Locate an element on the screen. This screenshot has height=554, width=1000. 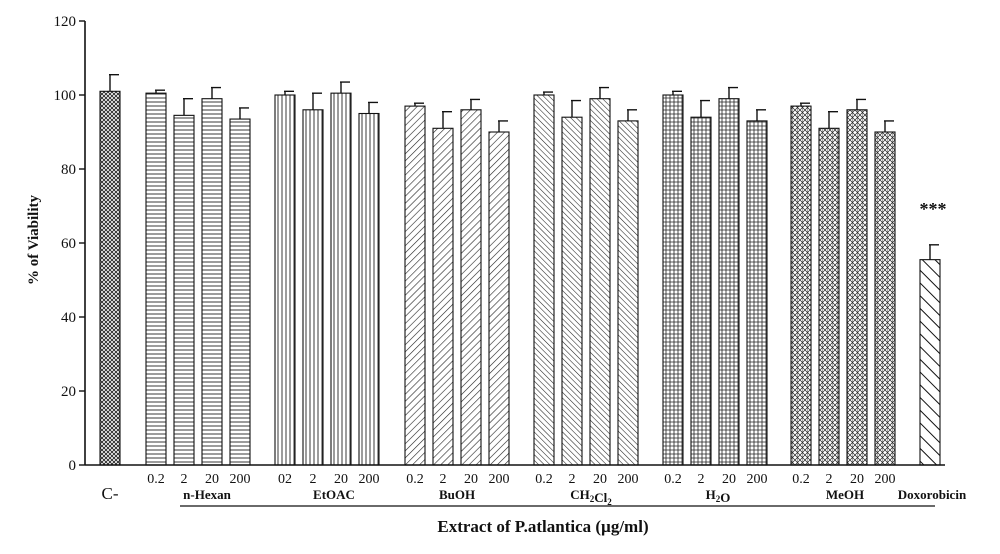
y-tick-label: 120 is located at coordinates (65, 22).